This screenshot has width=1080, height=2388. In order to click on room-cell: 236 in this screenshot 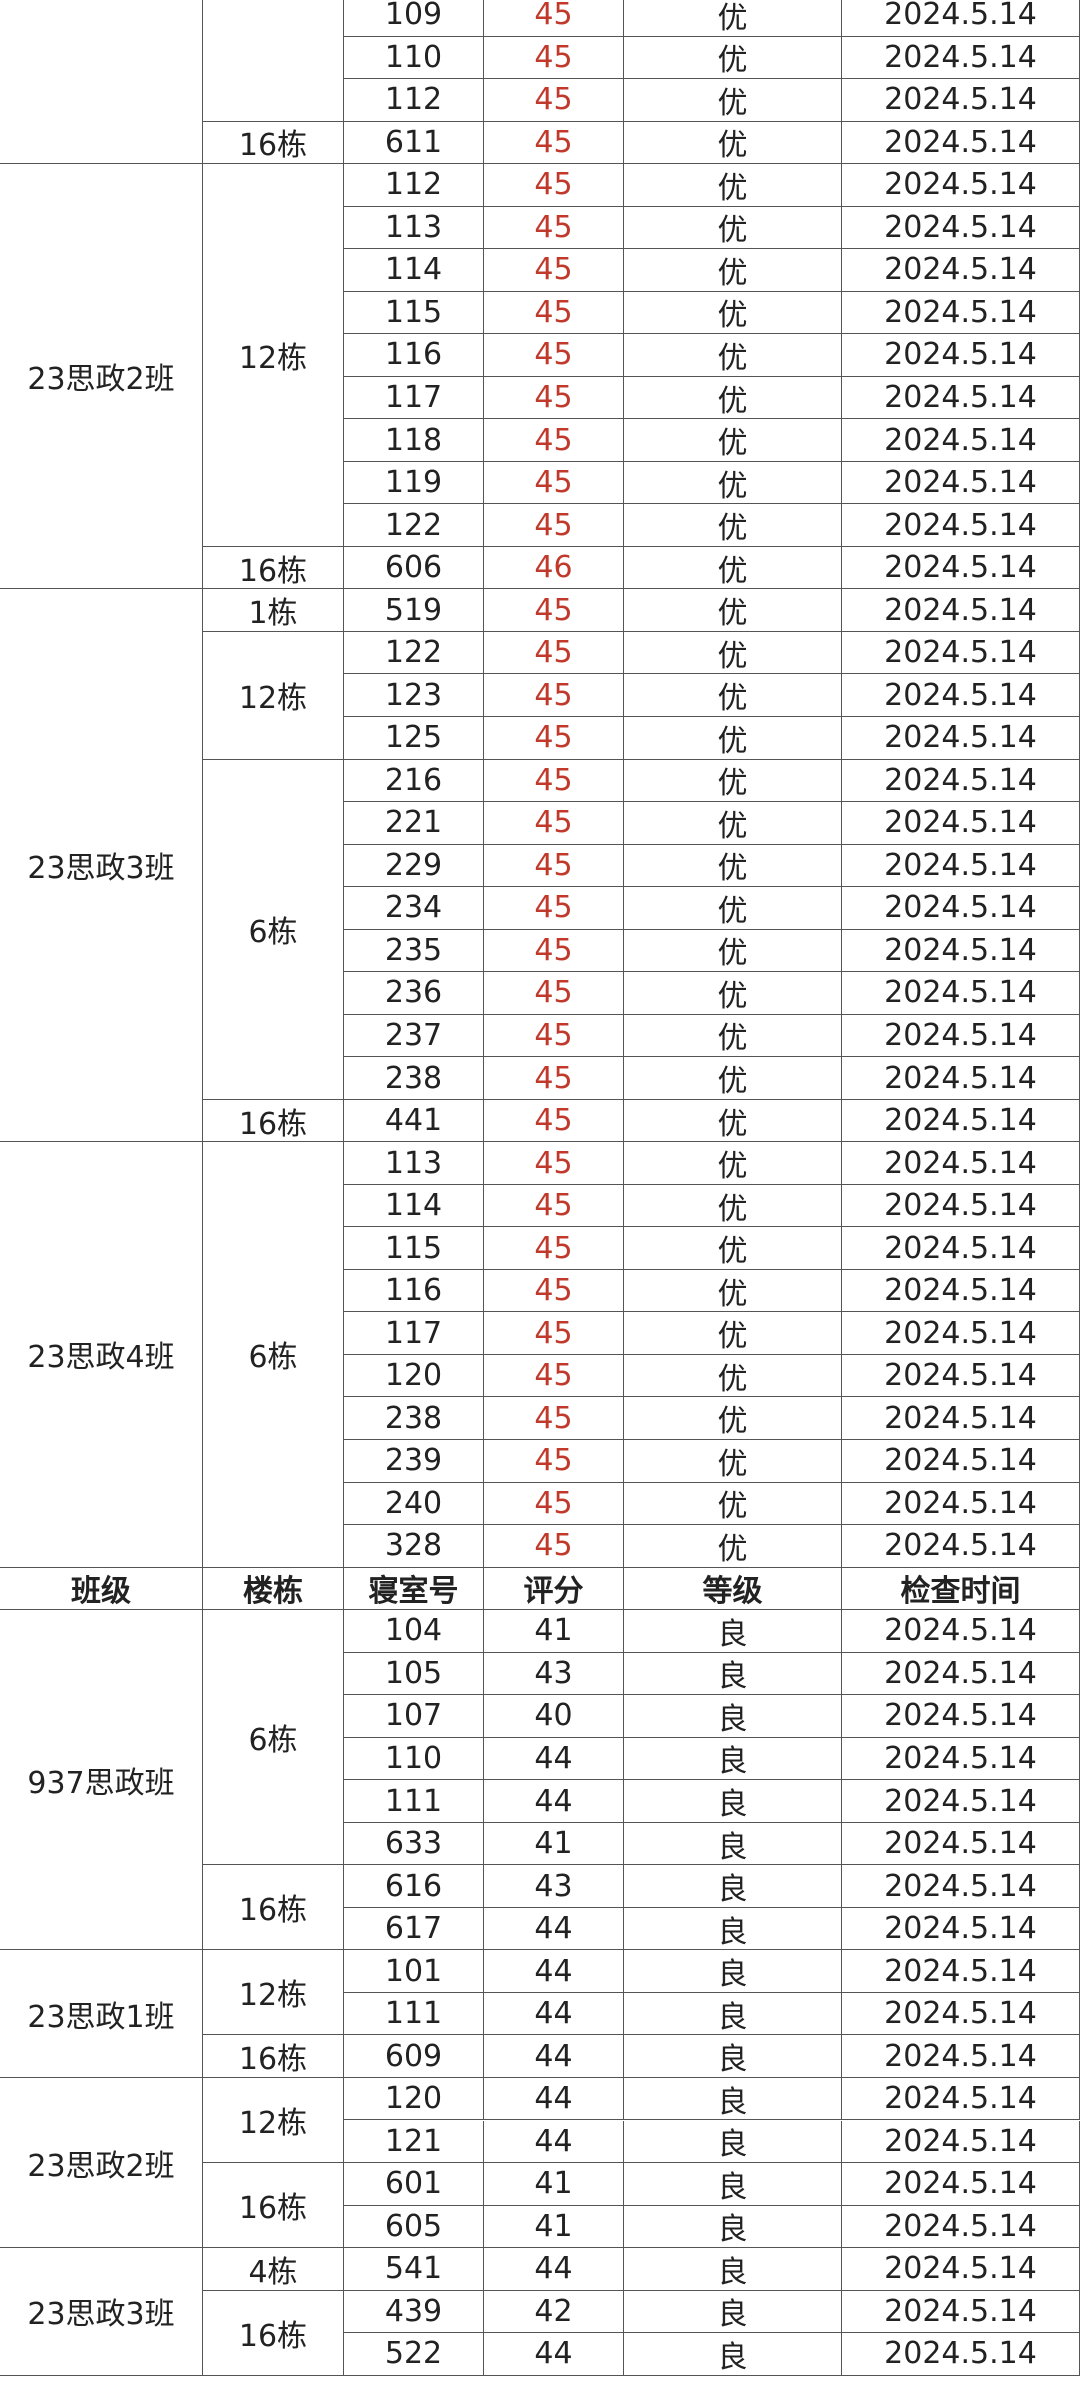, I will do `click(414, 993)`.